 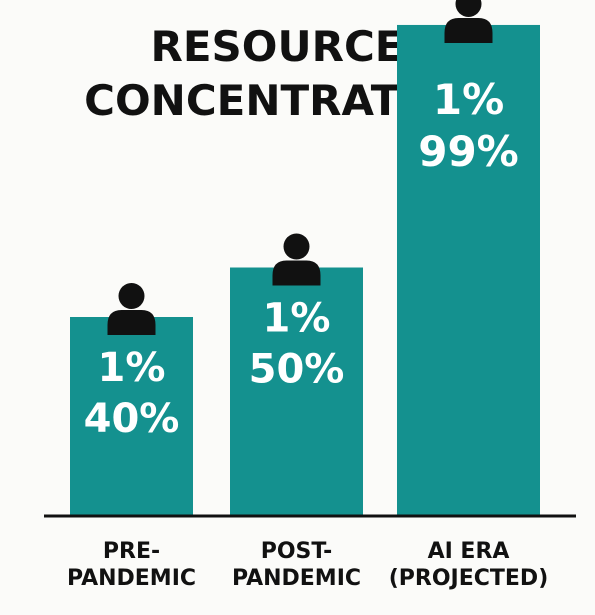 What do you see at coordinates (468, 151) in the screenshot?
I see `value-label: 99%` at bounding box center [468, 151].